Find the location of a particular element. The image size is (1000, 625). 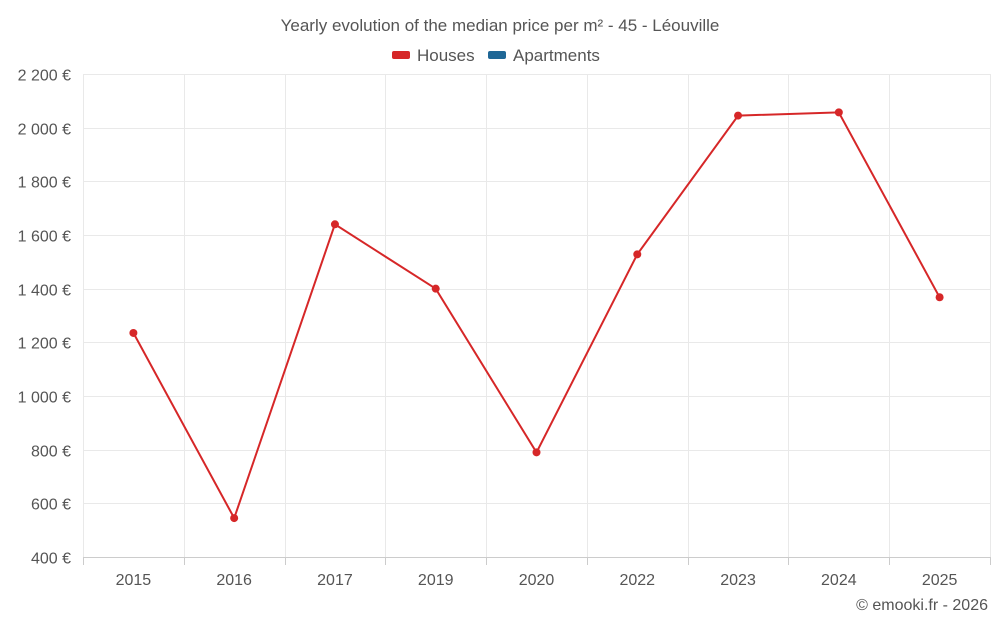

chart-legend: Houses Apartments is located at coordinates (496, 55).